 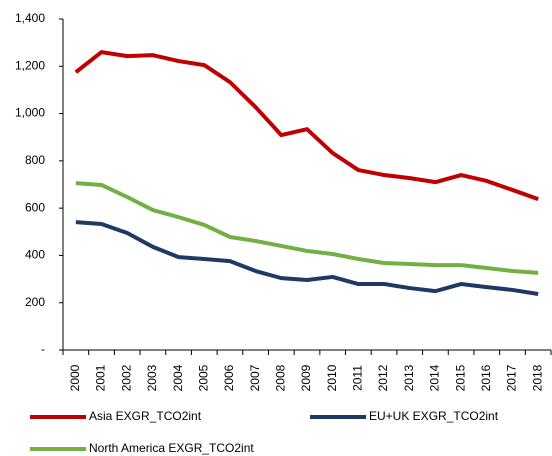 What do you see at coordinates (332, 377) in the screenshot?
I see `x-tick-label: 2010` at bounding box center [332, 377].